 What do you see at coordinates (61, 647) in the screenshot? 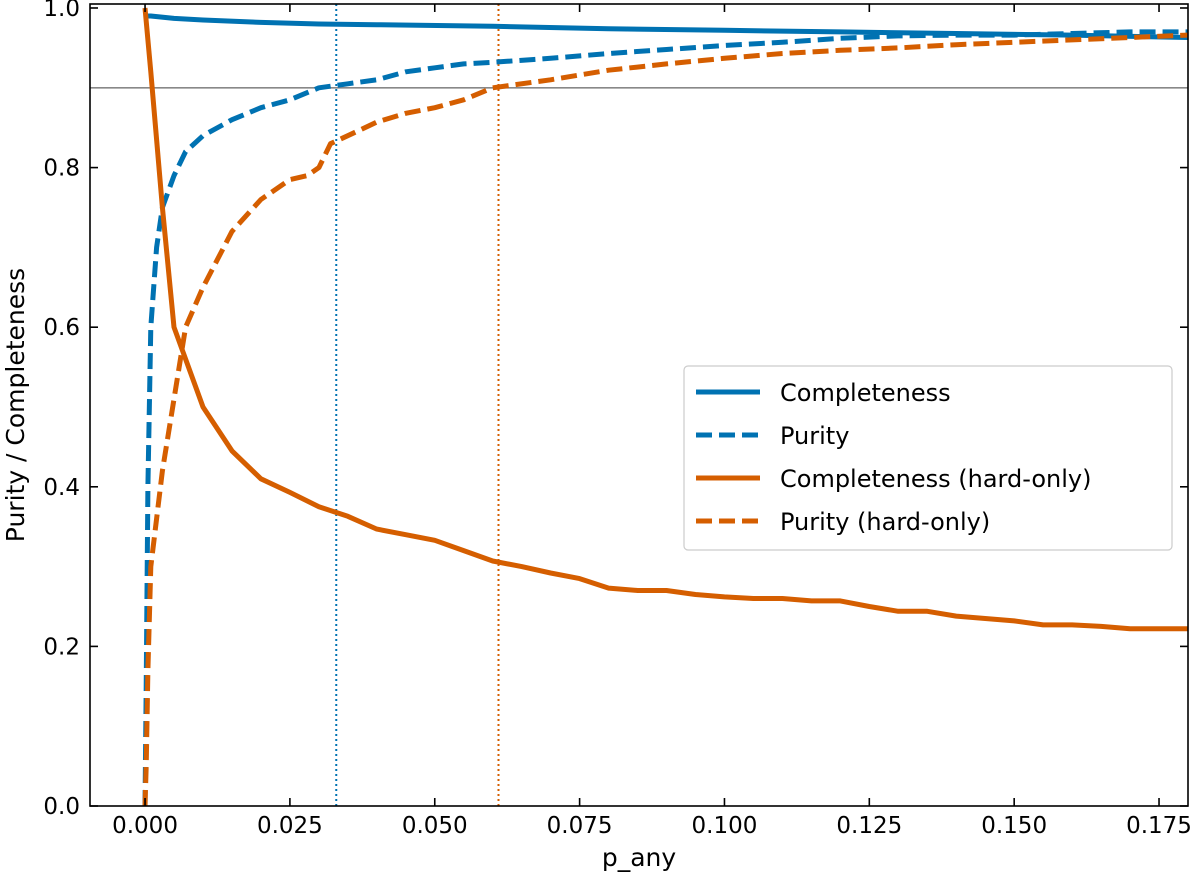
I see `y-tick-label: 0.2` at bounding box center [61, 647].